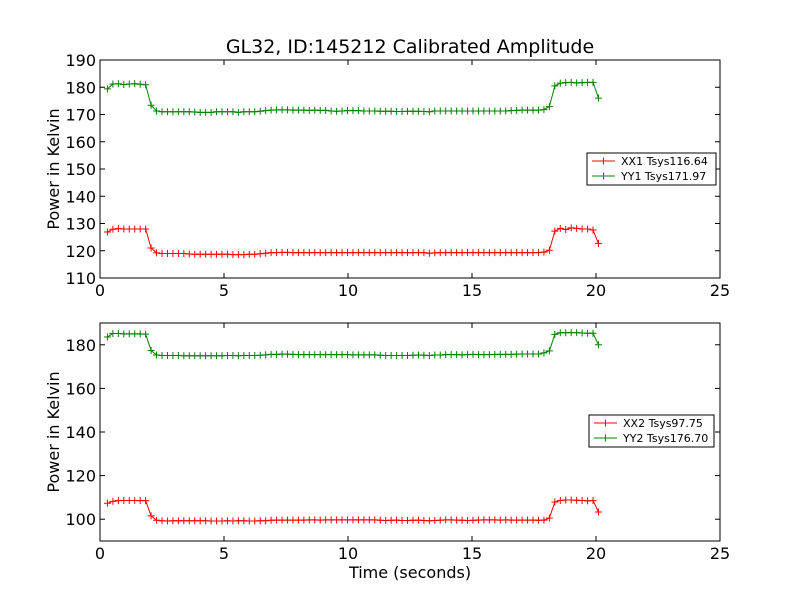 The image size is (800, 600). I want to click on y-tick-label: 110, so click(80, 278).